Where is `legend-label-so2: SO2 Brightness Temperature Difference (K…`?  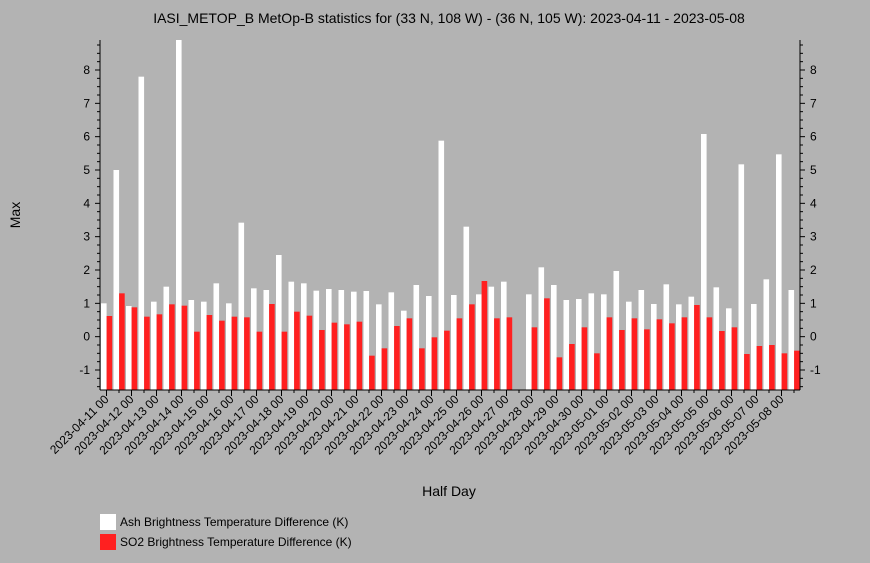 legend-label-so2: SO2 Brightness Temperature Difference (K… is located at coordinates (236, 542).